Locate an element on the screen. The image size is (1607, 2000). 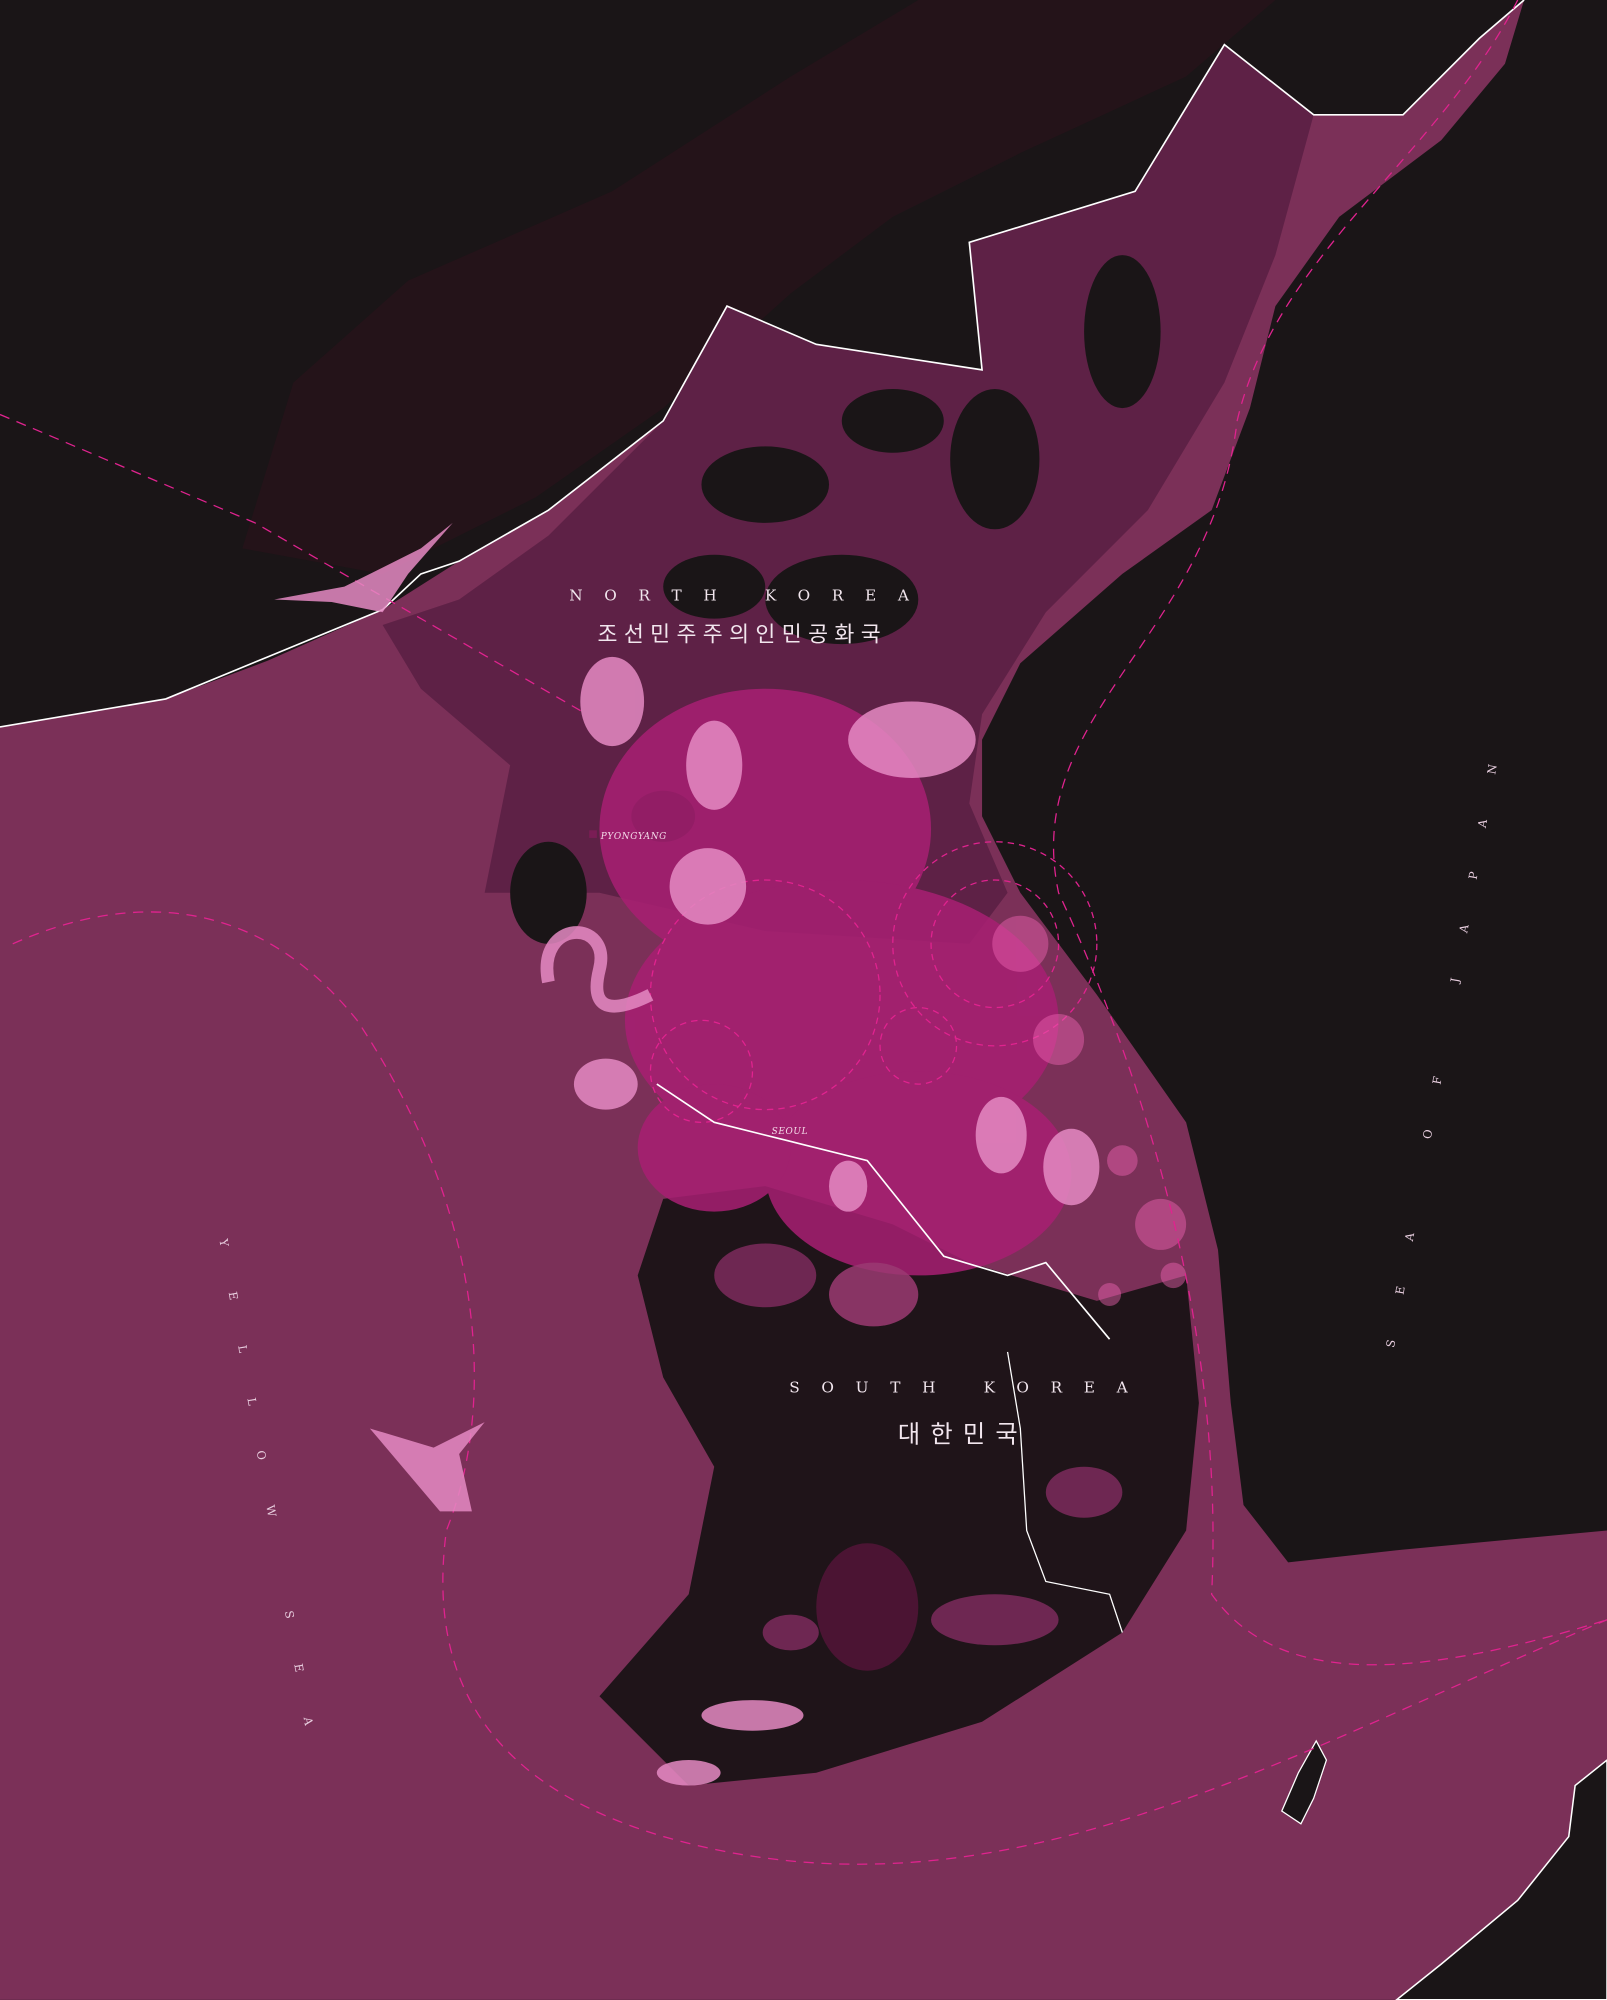
mandarin-ducks-icon is located at coordinates (605, 1084).